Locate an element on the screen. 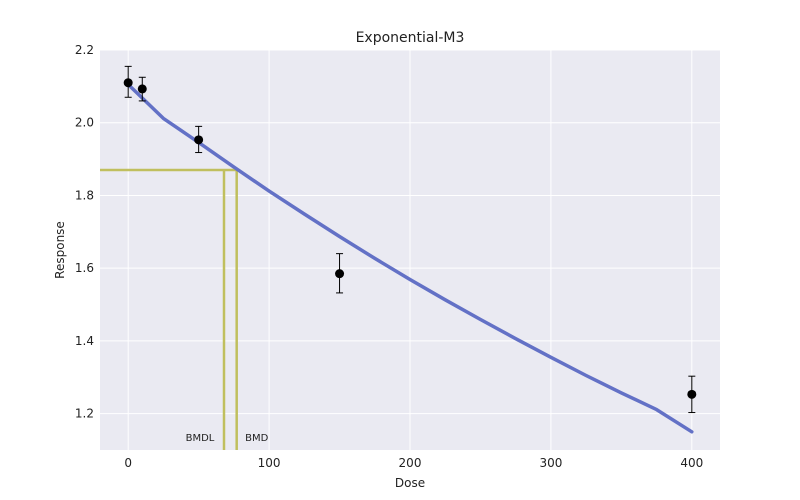 The width and height of the screenshot is (800, 500). y-tick-label: 2.2 is located at coordinates (84, 50).